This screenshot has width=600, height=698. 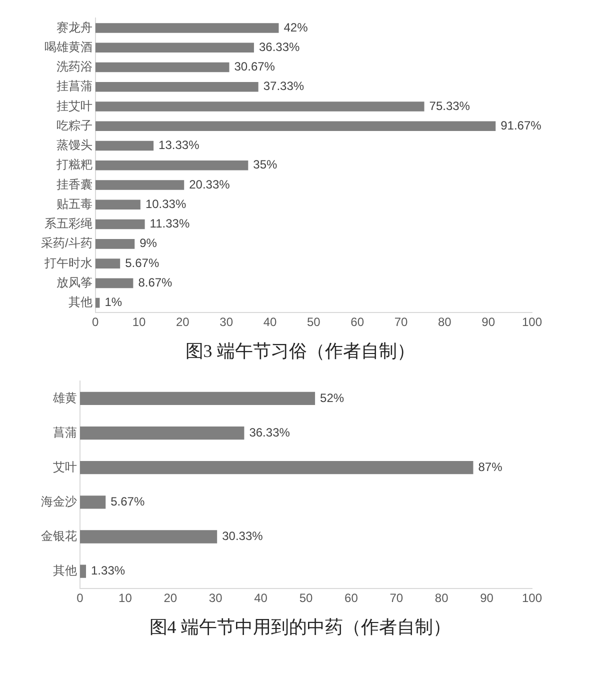 What do you see at coordinates (66, 243) in the screenshot?
I see `y-tick-label: 采药/斗药` at bounding box center [66, 243].